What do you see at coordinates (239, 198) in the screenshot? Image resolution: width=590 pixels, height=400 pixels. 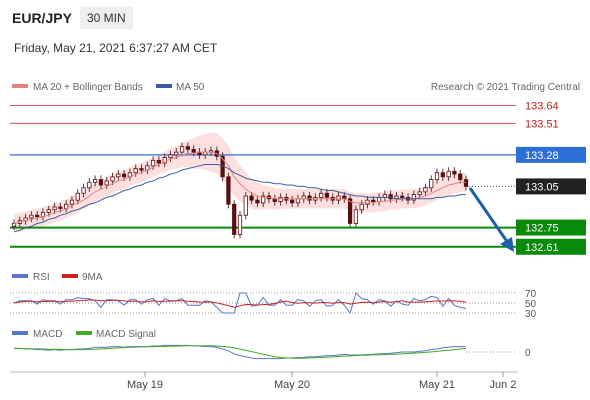 I see `ma50-line` at bounding box center [239, 198].